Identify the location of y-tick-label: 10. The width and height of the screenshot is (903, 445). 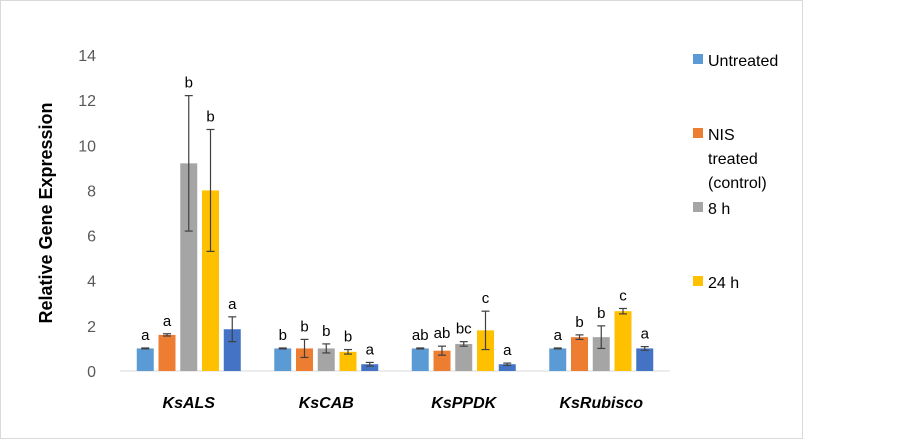
(87, 146).